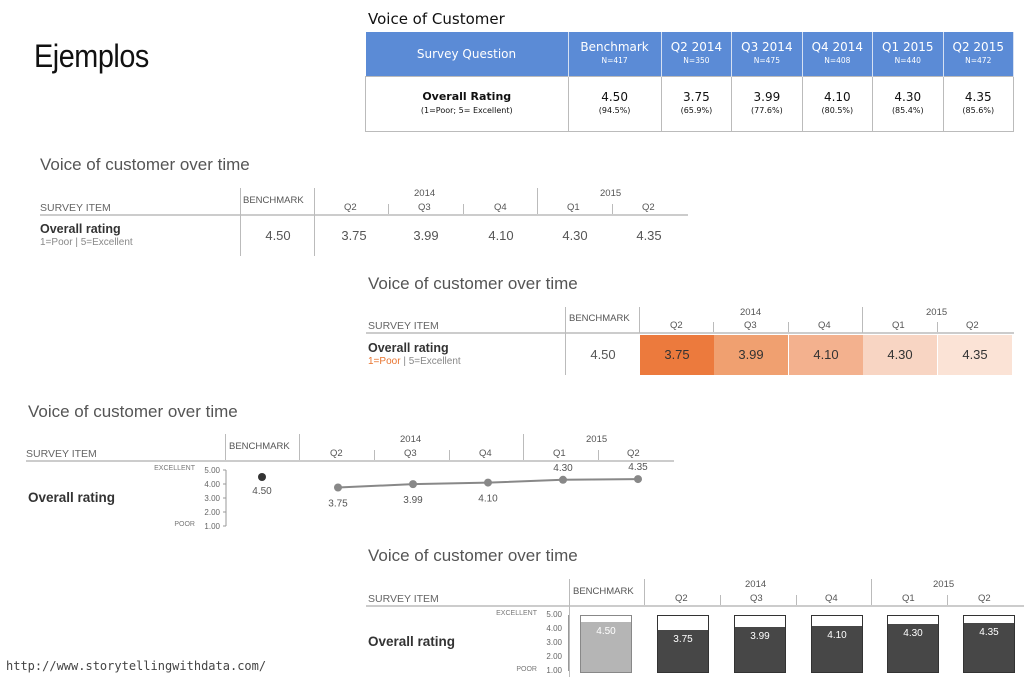  Describe the element at coordinates (826, 355) in the screenshot. I see `heat-cell: 4.10` at that location.